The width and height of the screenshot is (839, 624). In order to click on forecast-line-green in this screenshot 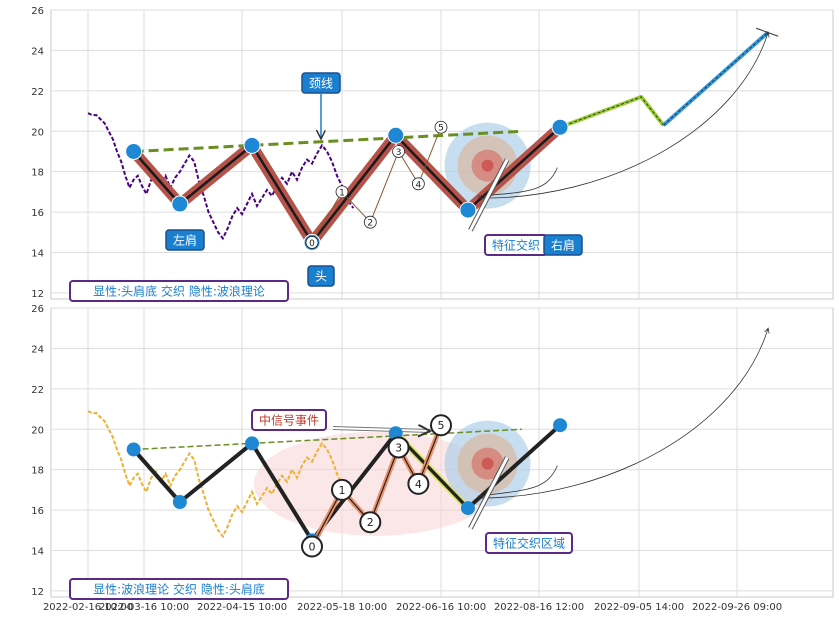, I will do `click(612, 112)`.